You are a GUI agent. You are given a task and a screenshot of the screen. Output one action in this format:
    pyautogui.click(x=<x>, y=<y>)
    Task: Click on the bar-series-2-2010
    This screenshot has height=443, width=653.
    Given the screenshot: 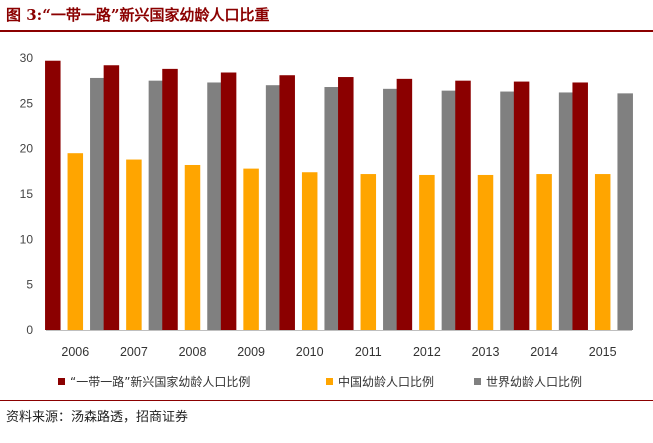 What is the action you would take?
    pyautogui.click(x=309, y=251)
    